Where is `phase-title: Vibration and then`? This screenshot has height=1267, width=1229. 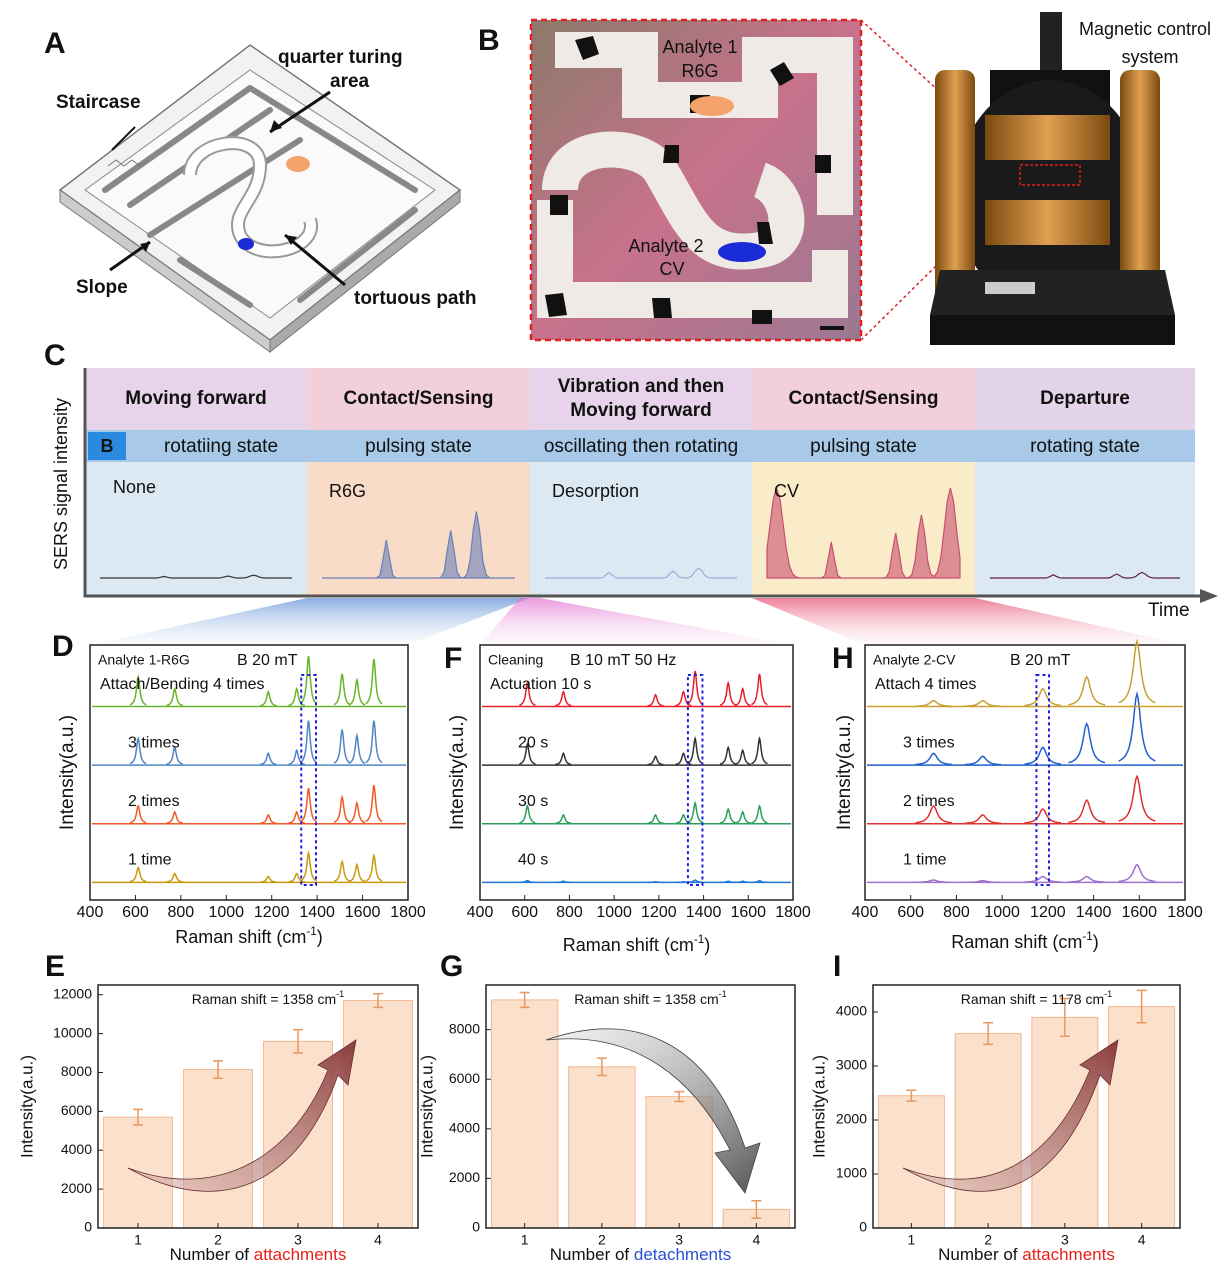 phase-title: Vibration and then is located at coordinates (641, 386).